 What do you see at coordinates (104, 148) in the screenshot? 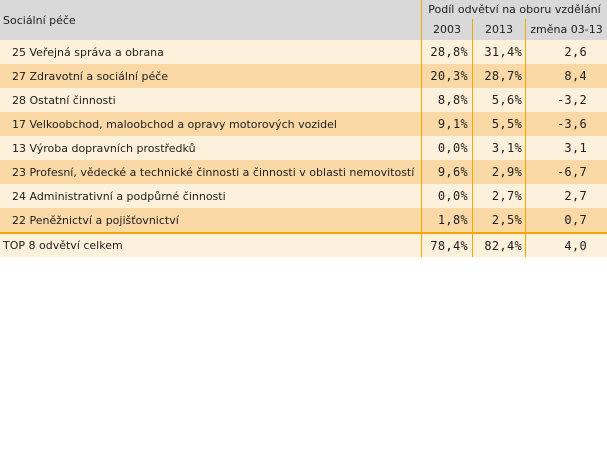
I see `row-name: 13 Výroba dopravních prostředků` at bounding box center [104, 148].